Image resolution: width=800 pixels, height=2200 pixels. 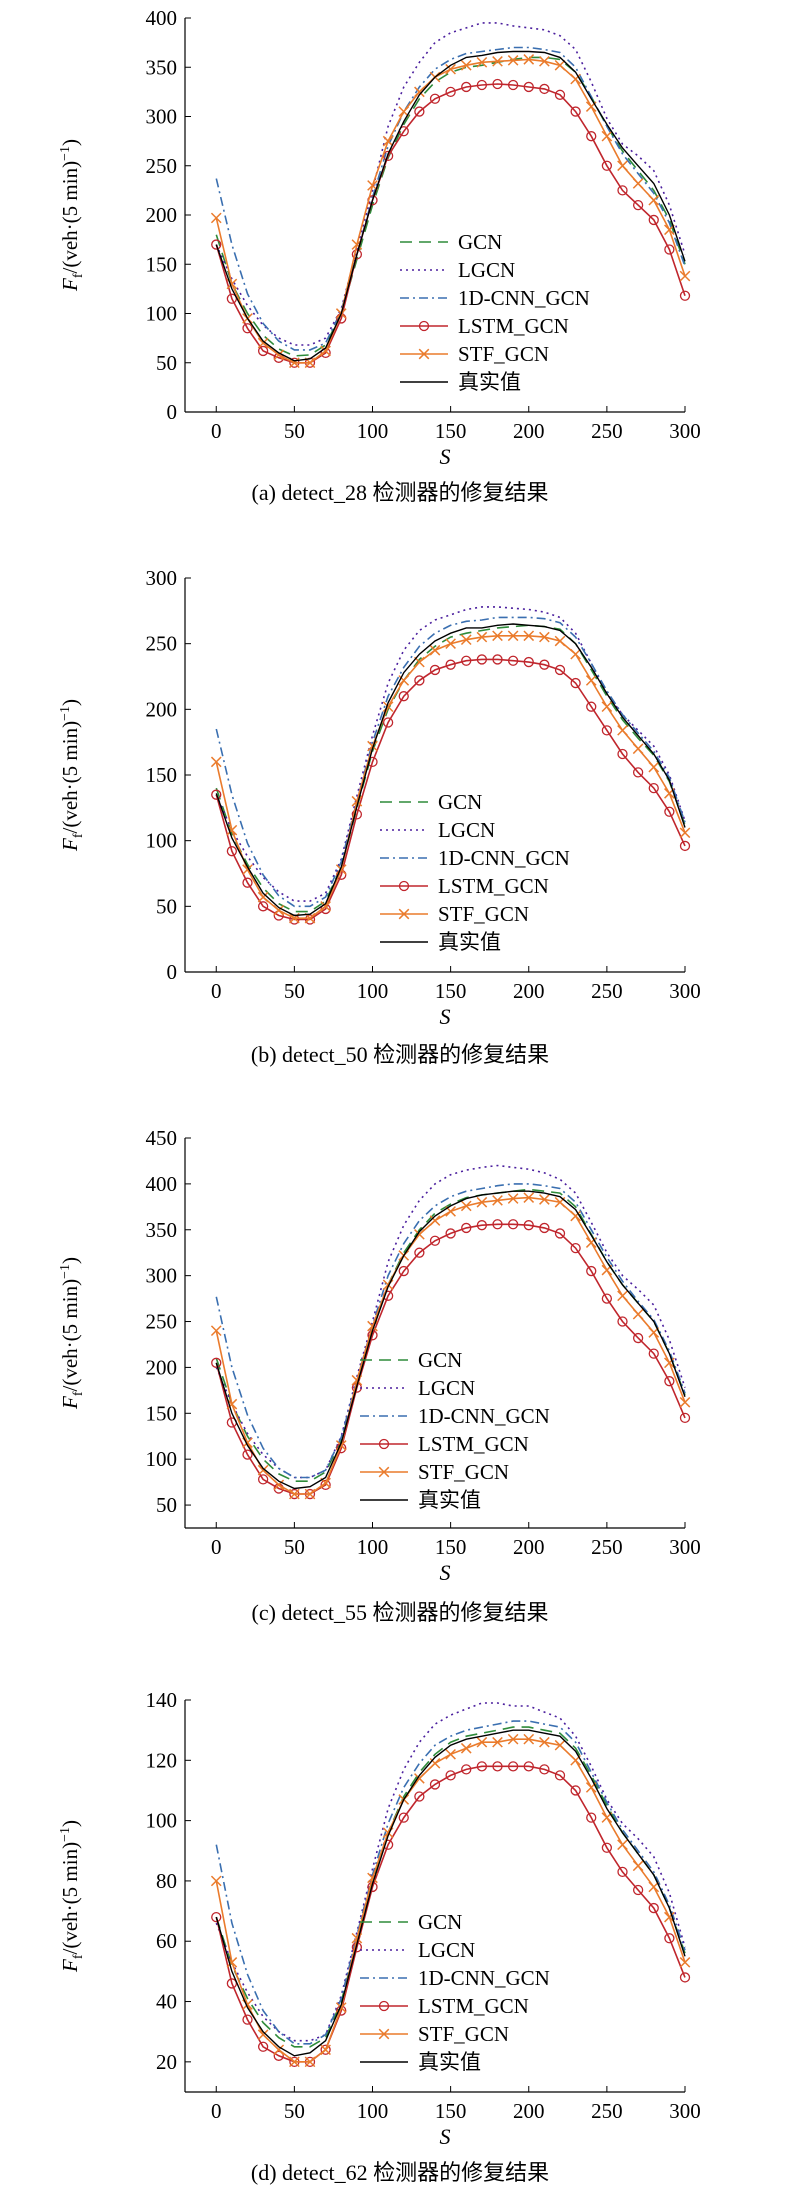 What do you see at coordinates (162, 1367) in the screenshot?
I see `y-tick-label: 200` at bounding box center [162, 1367].